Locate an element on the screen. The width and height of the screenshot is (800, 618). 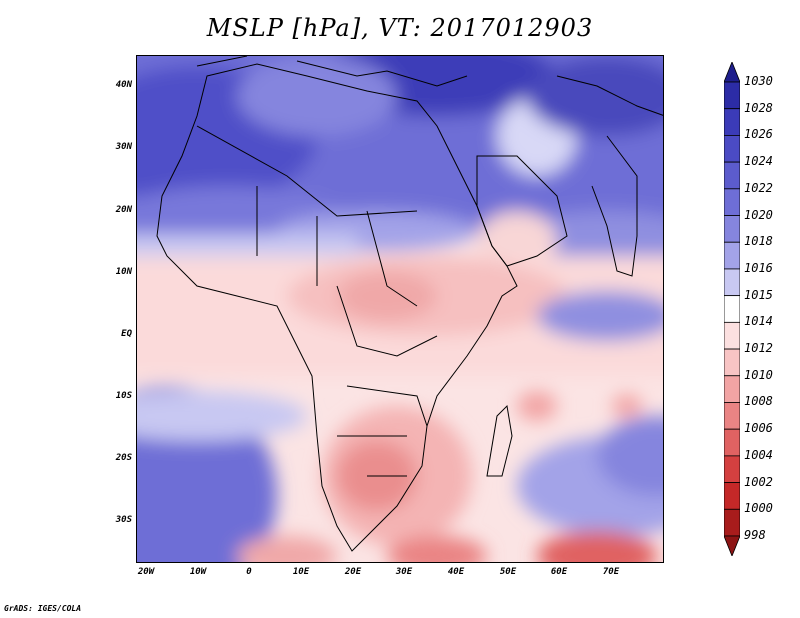
credit-text: GrADS: IGES/COLA is located at coordinates (43, 608).